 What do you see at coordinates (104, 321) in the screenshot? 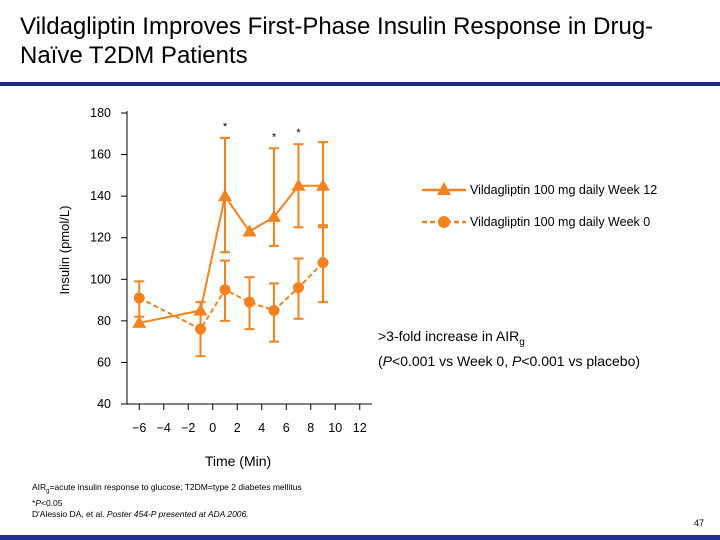
I see `y-tick-label: 80` at bounding box center [104, 321].